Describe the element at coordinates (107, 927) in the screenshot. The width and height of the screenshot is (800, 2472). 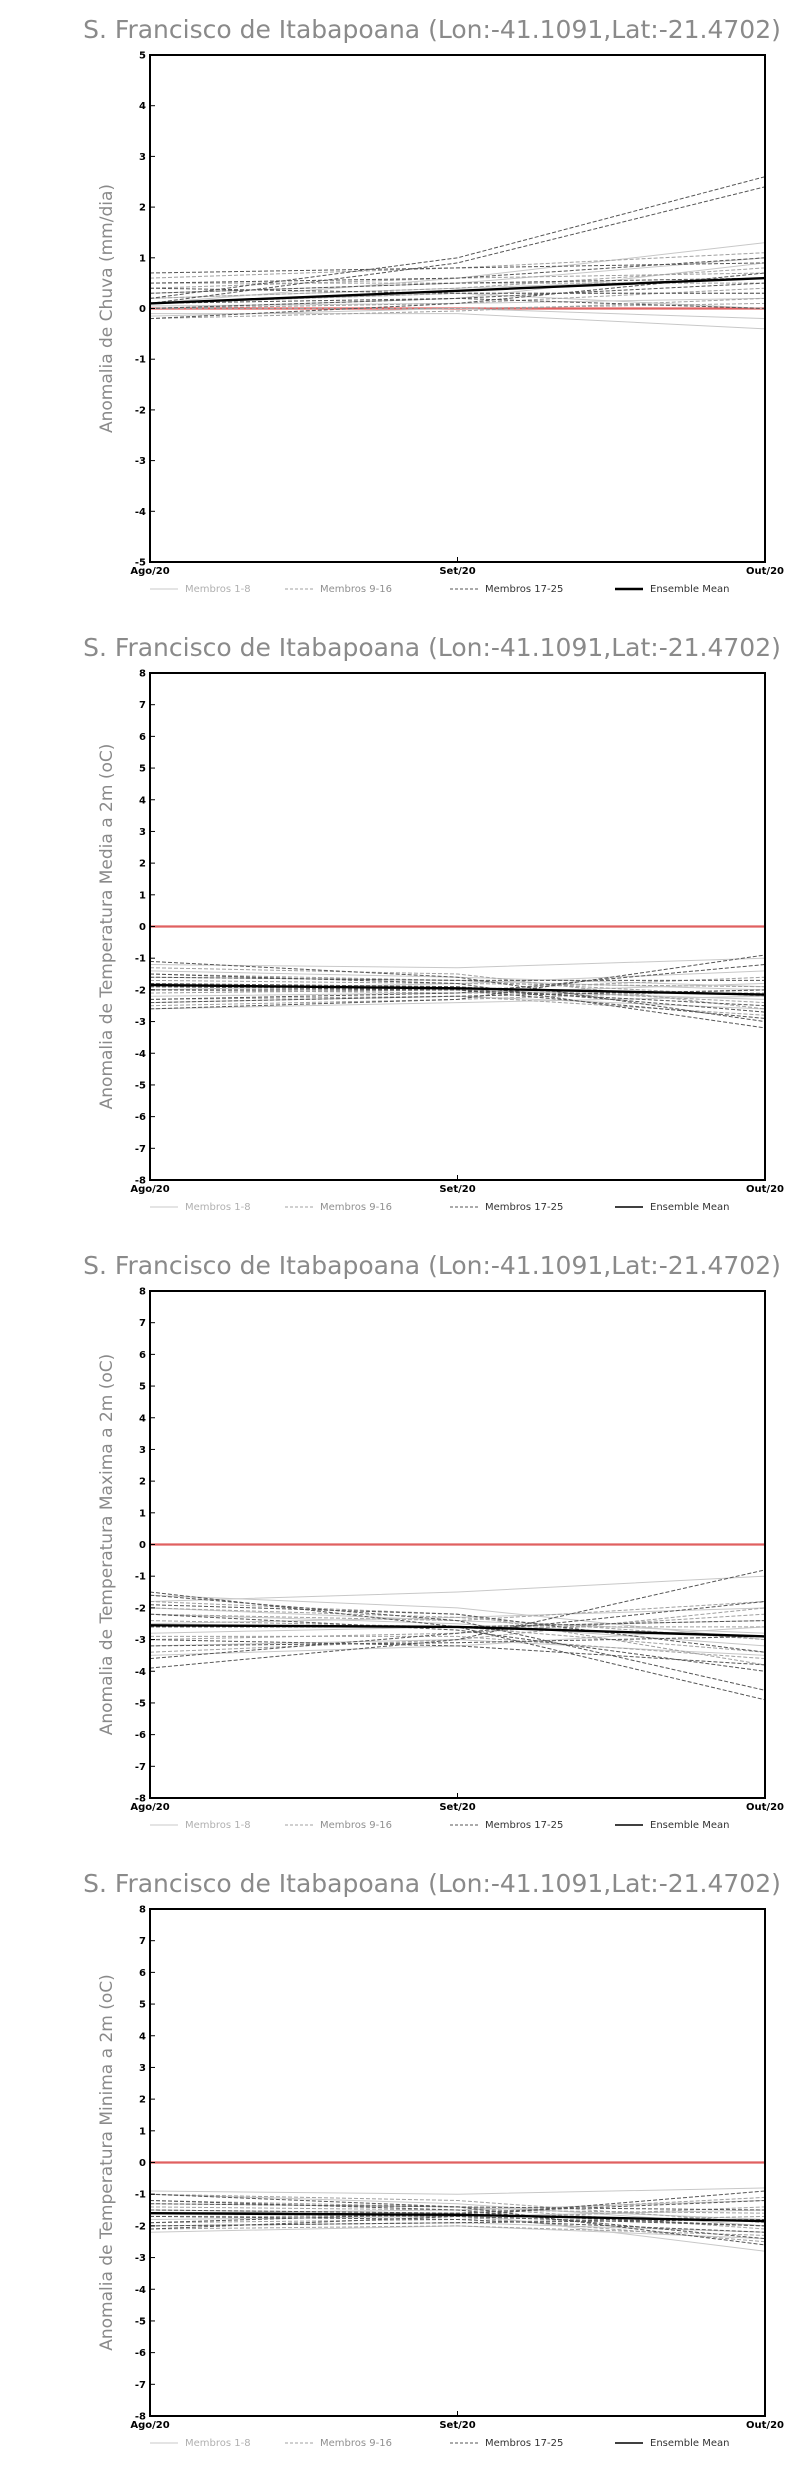
I see `y-axis-label: Anomalia de Temperatura Media a 2m (oC)` at that location.